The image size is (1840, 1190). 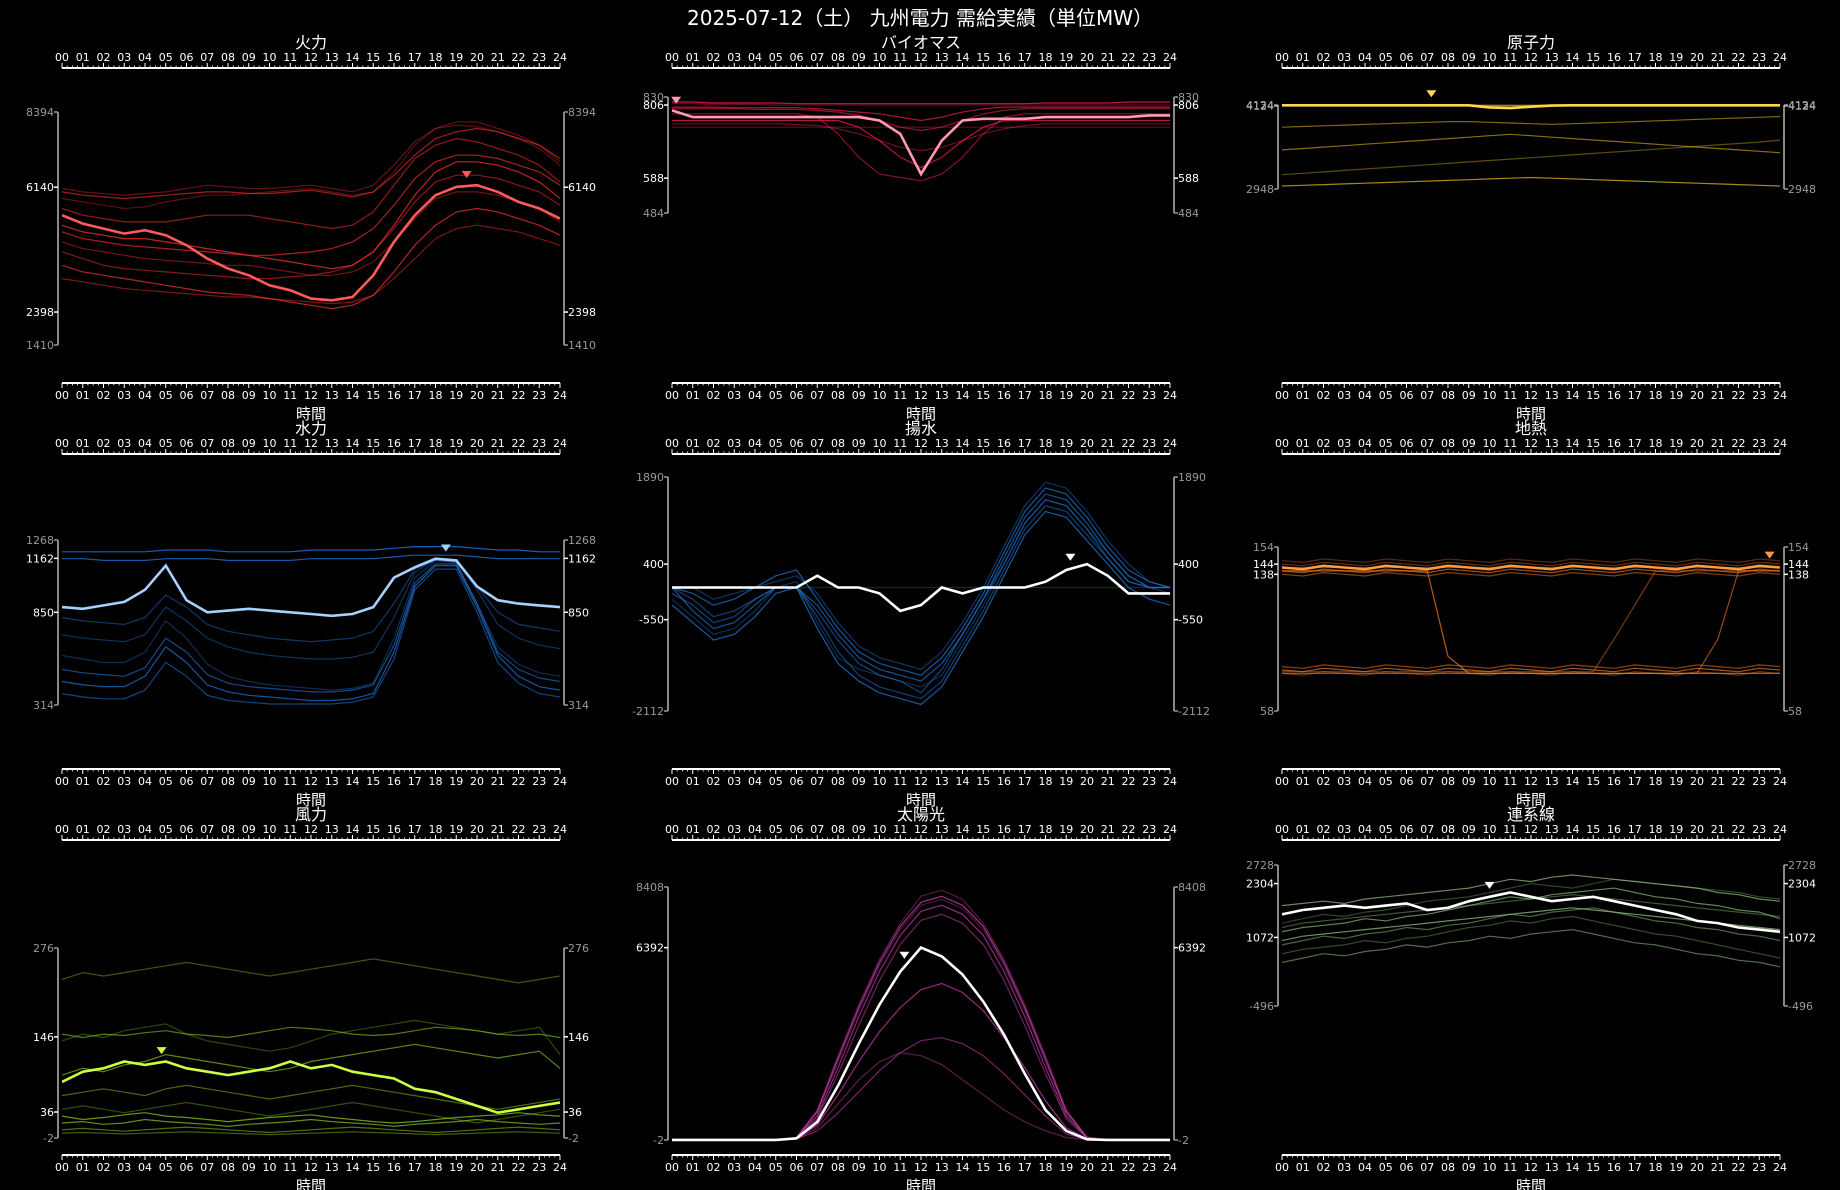 I want to click on y-tick-label: 4134, so click(x=1802, y=105).